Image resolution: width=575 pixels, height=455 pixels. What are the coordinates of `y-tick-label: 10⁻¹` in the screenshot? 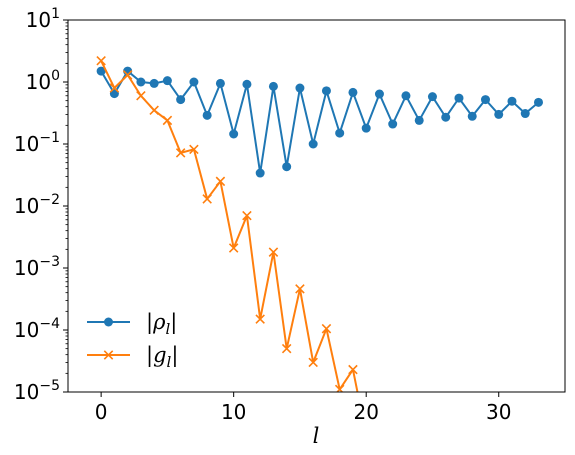 It's located at (37, 143).